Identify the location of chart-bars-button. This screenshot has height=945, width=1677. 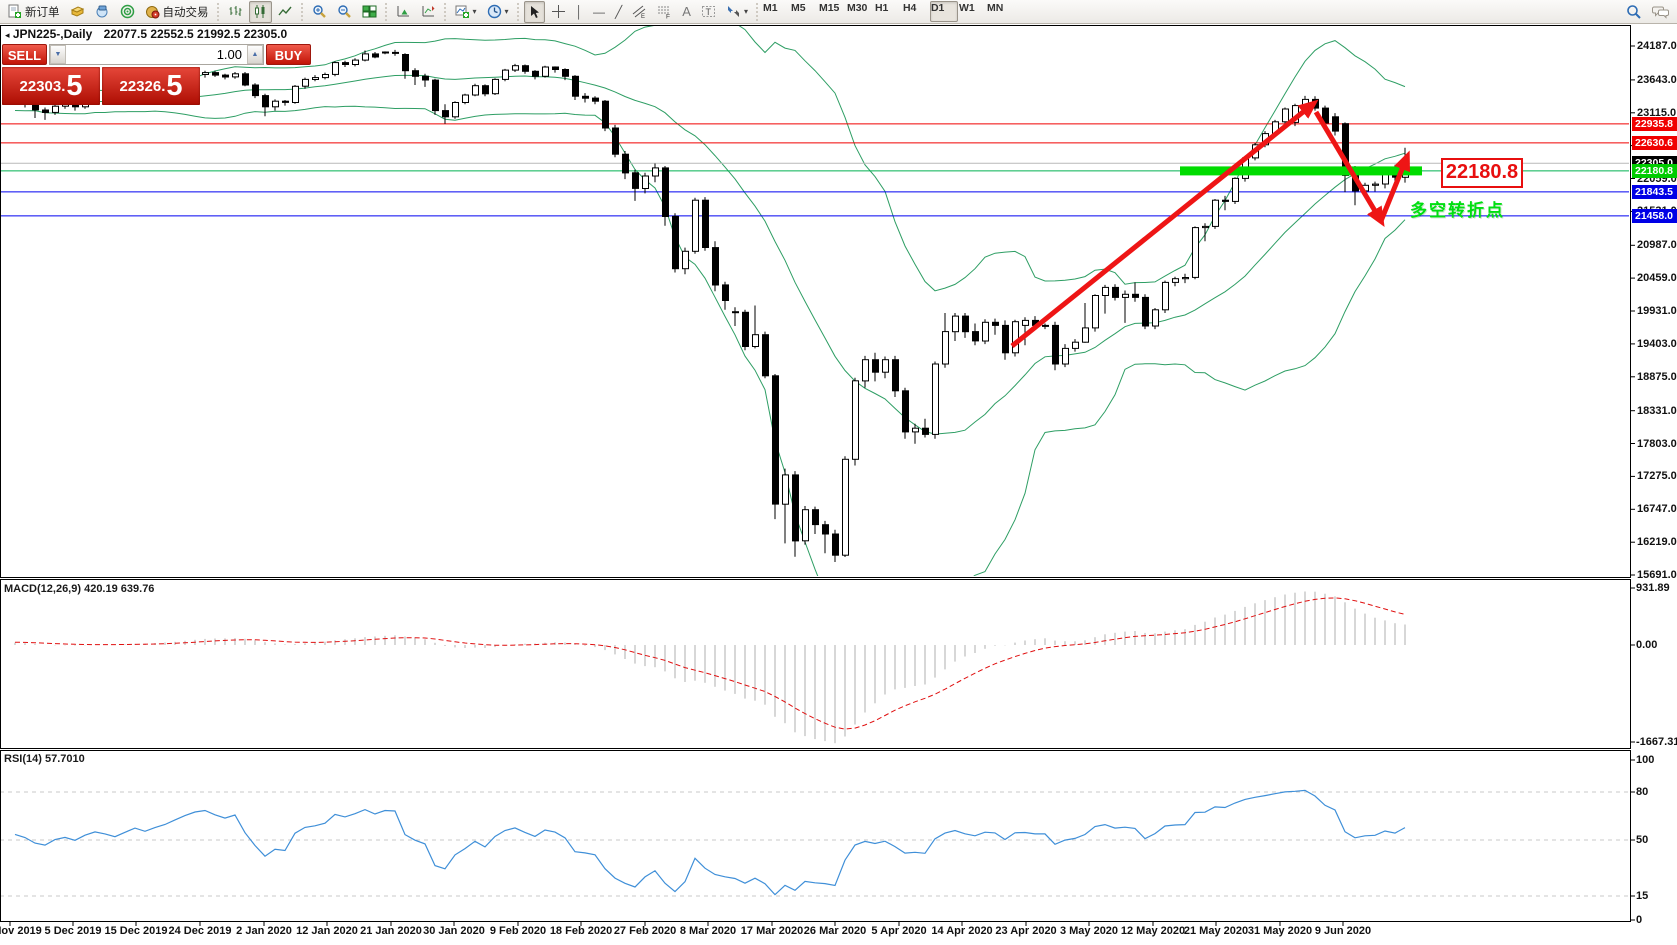
(235, 12).